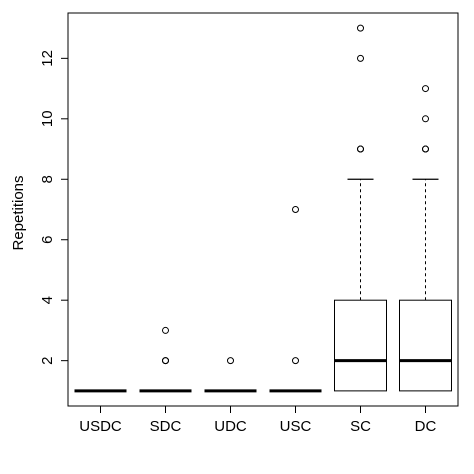 This screenshot has width=474, height=474. Describe the element at coordinates (296, 426) in the screenshot. I see `x-tick-label: USC` at that location.